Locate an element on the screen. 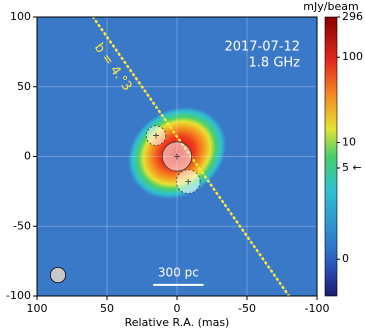  y-tick-label: -50 is located at coordinates (22, 225).